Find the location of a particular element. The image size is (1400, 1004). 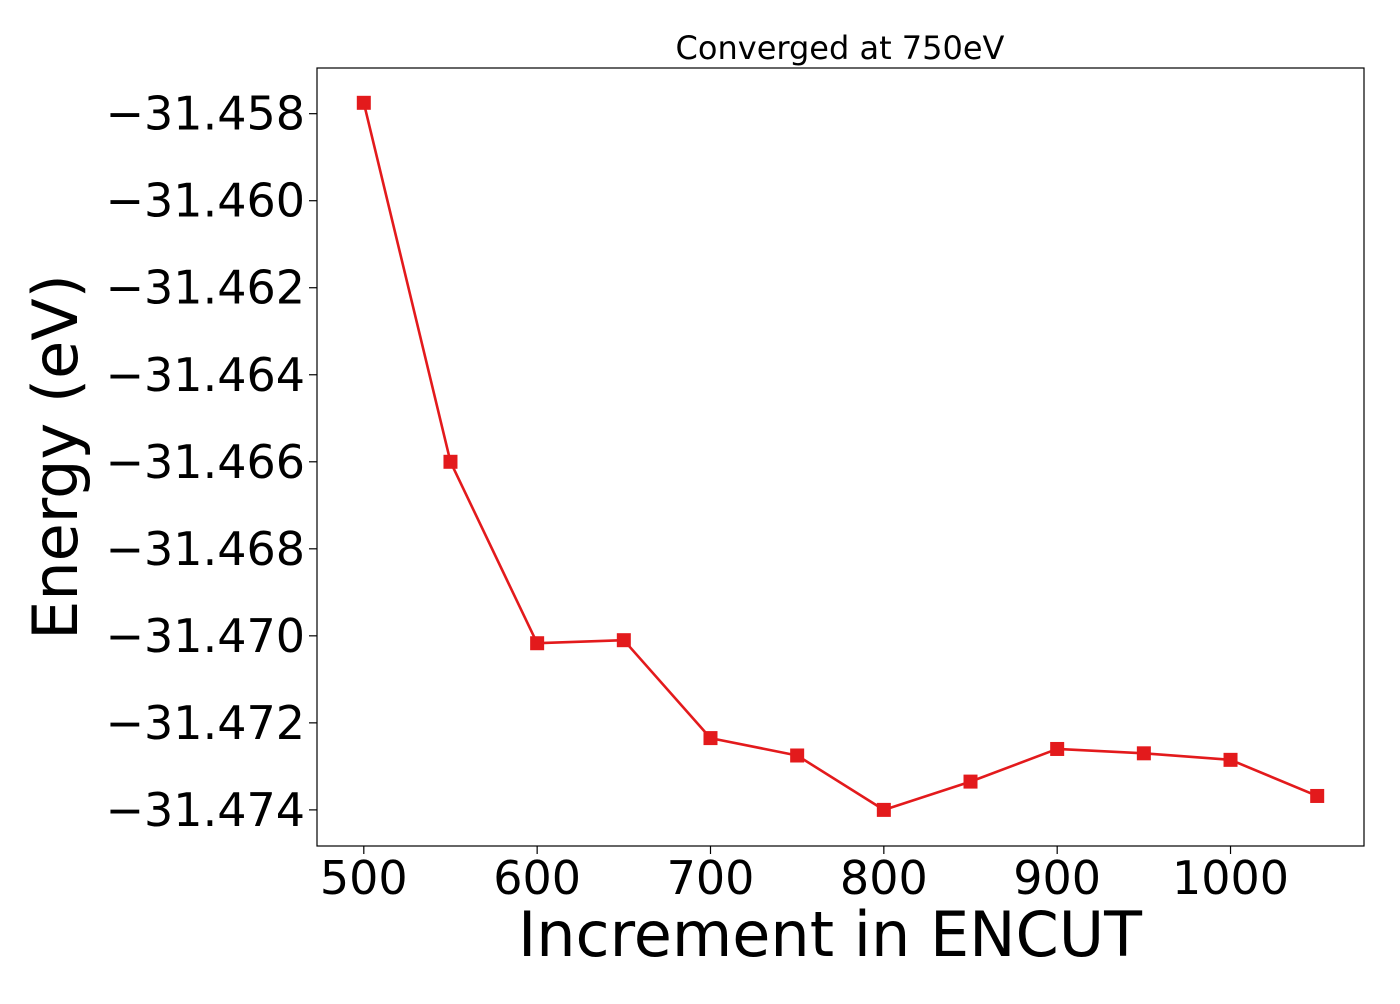

x-tick-label: 500 is located at coordinates (364, 878).